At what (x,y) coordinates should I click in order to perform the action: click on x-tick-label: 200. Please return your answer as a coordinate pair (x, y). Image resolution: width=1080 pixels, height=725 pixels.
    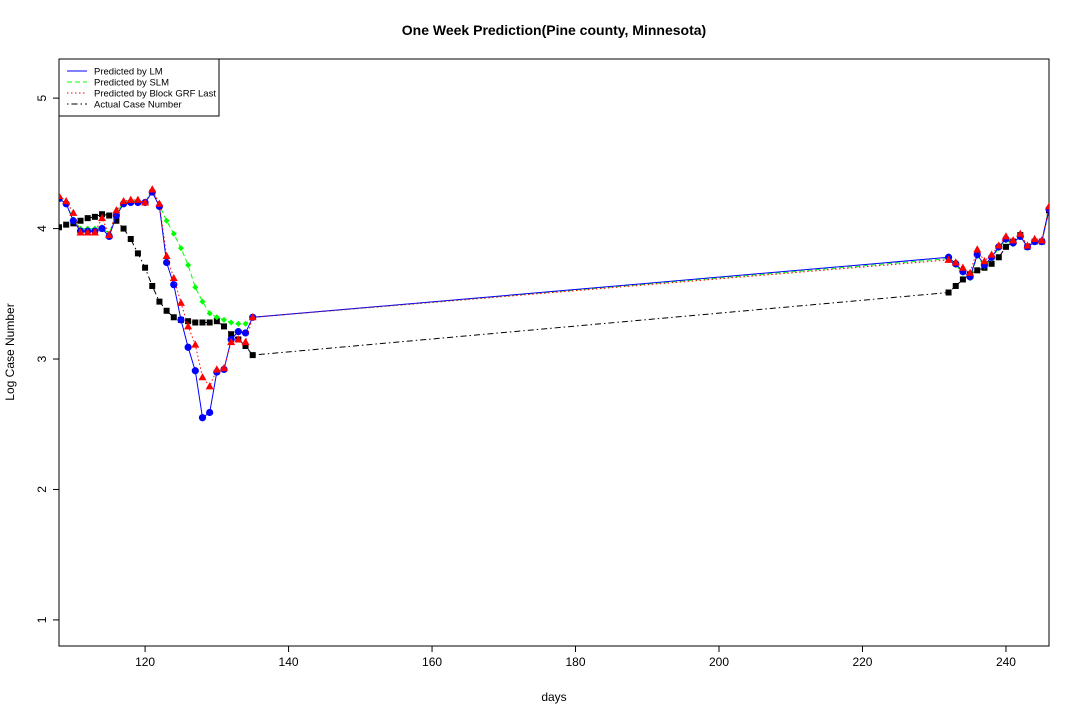
    Looking at the image, I should click on (719, 662).